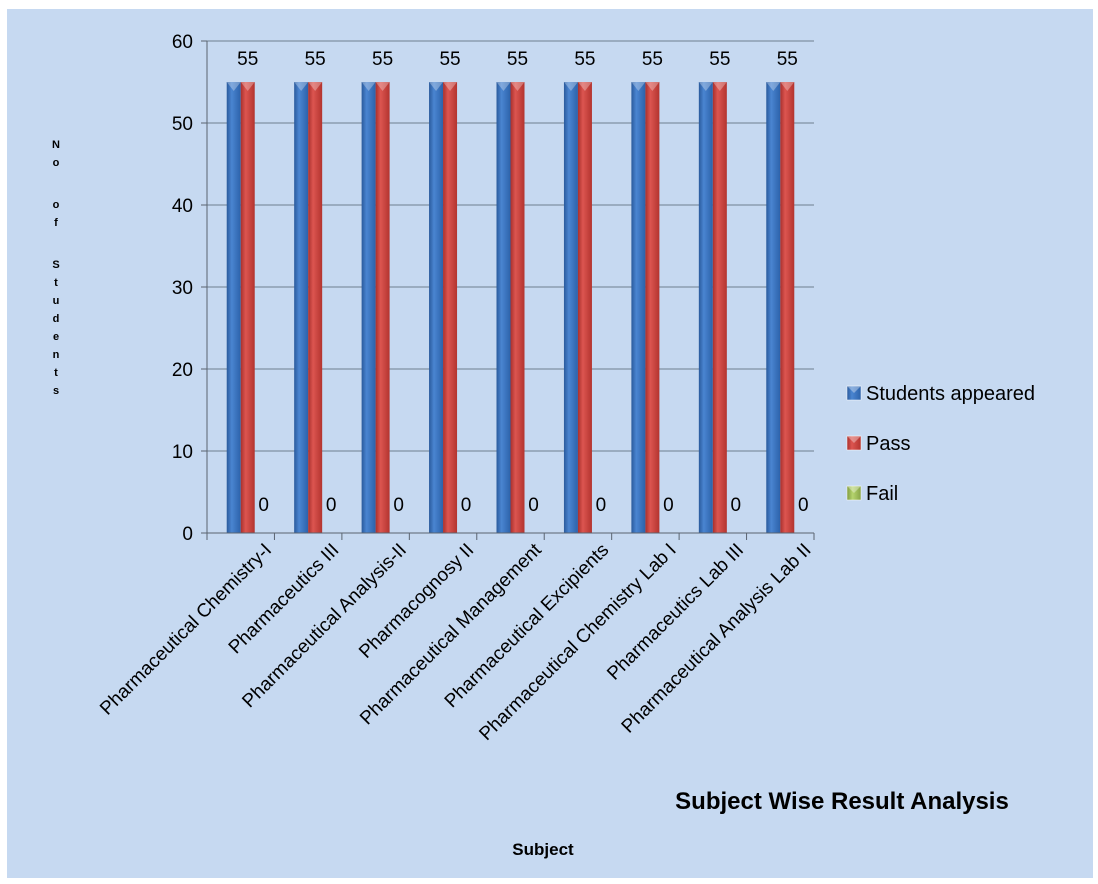 This screenshot has height=884, width=1098. Describe the element at coordinates (950, 394) in the screenshot. I see `legend-label: Students appeared` at that location.